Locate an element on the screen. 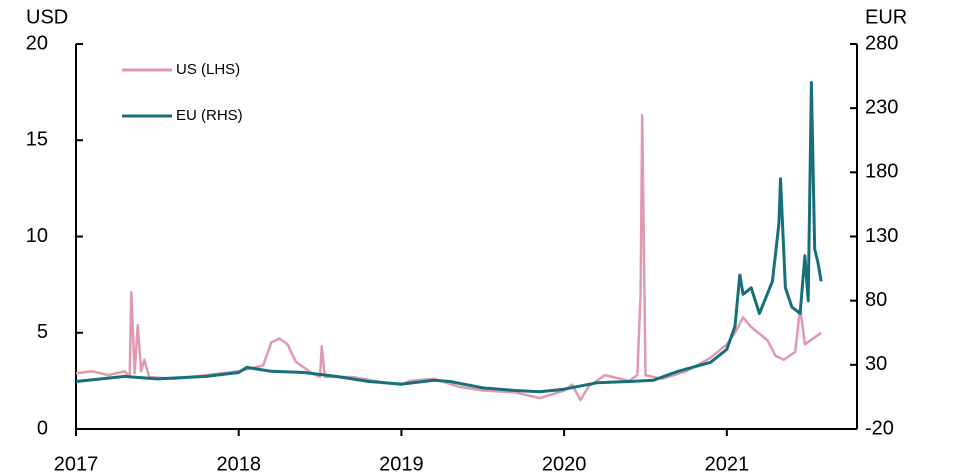 This screenshot has width=953, height=476. y-tick-label: 10 is located at coordinates (37, 236).